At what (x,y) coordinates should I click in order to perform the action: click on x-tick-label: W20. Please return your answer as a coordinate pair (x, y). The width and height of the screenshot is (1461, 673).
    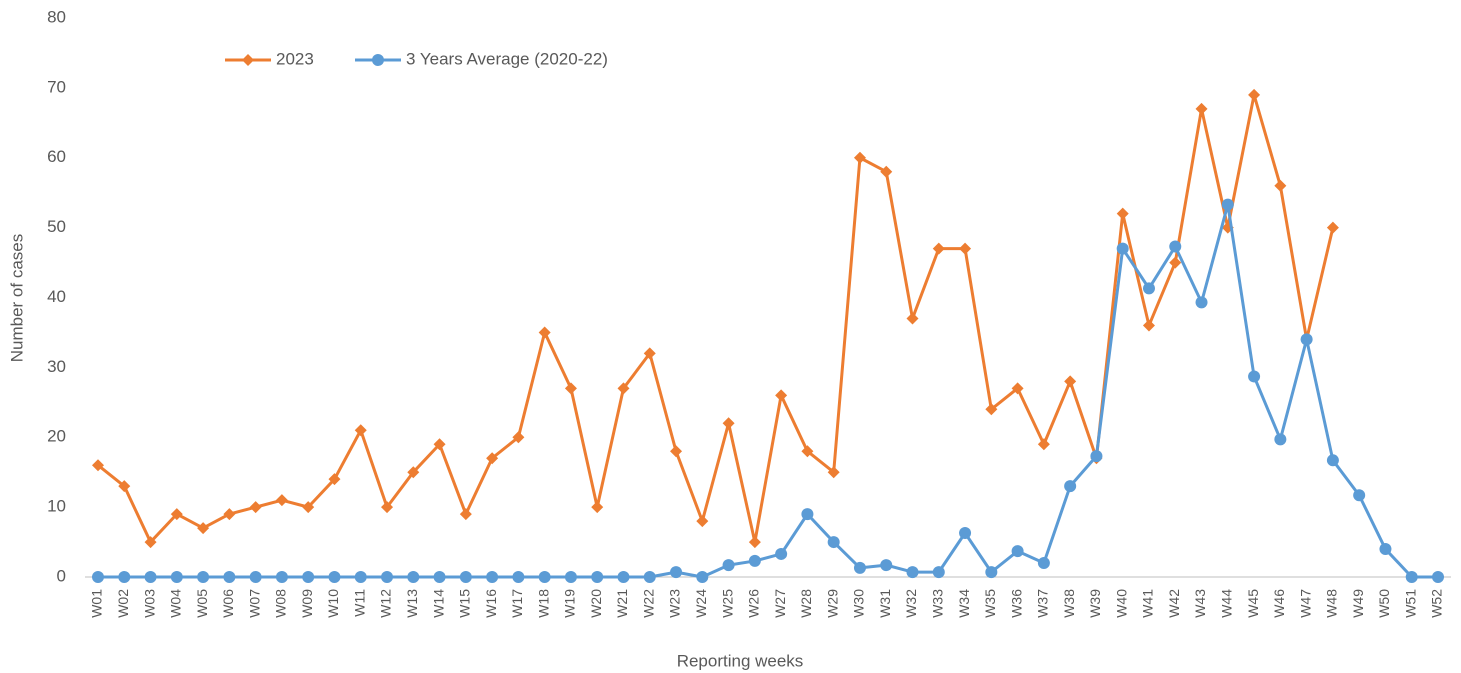
    Looking at the image, I should click on (596, 603).